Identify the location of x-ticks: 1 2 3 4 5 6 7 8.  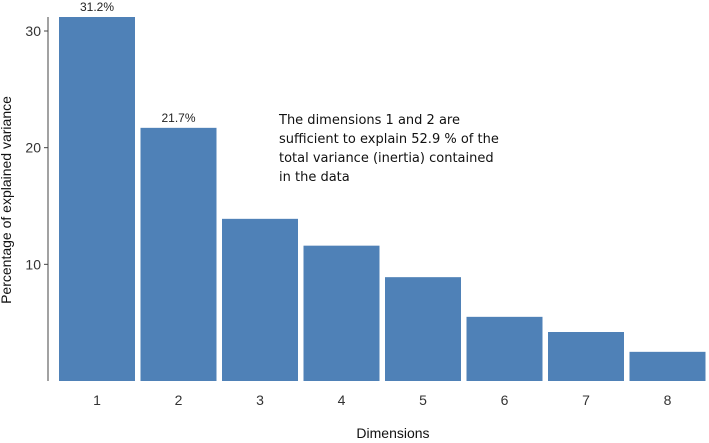
(382, 400).